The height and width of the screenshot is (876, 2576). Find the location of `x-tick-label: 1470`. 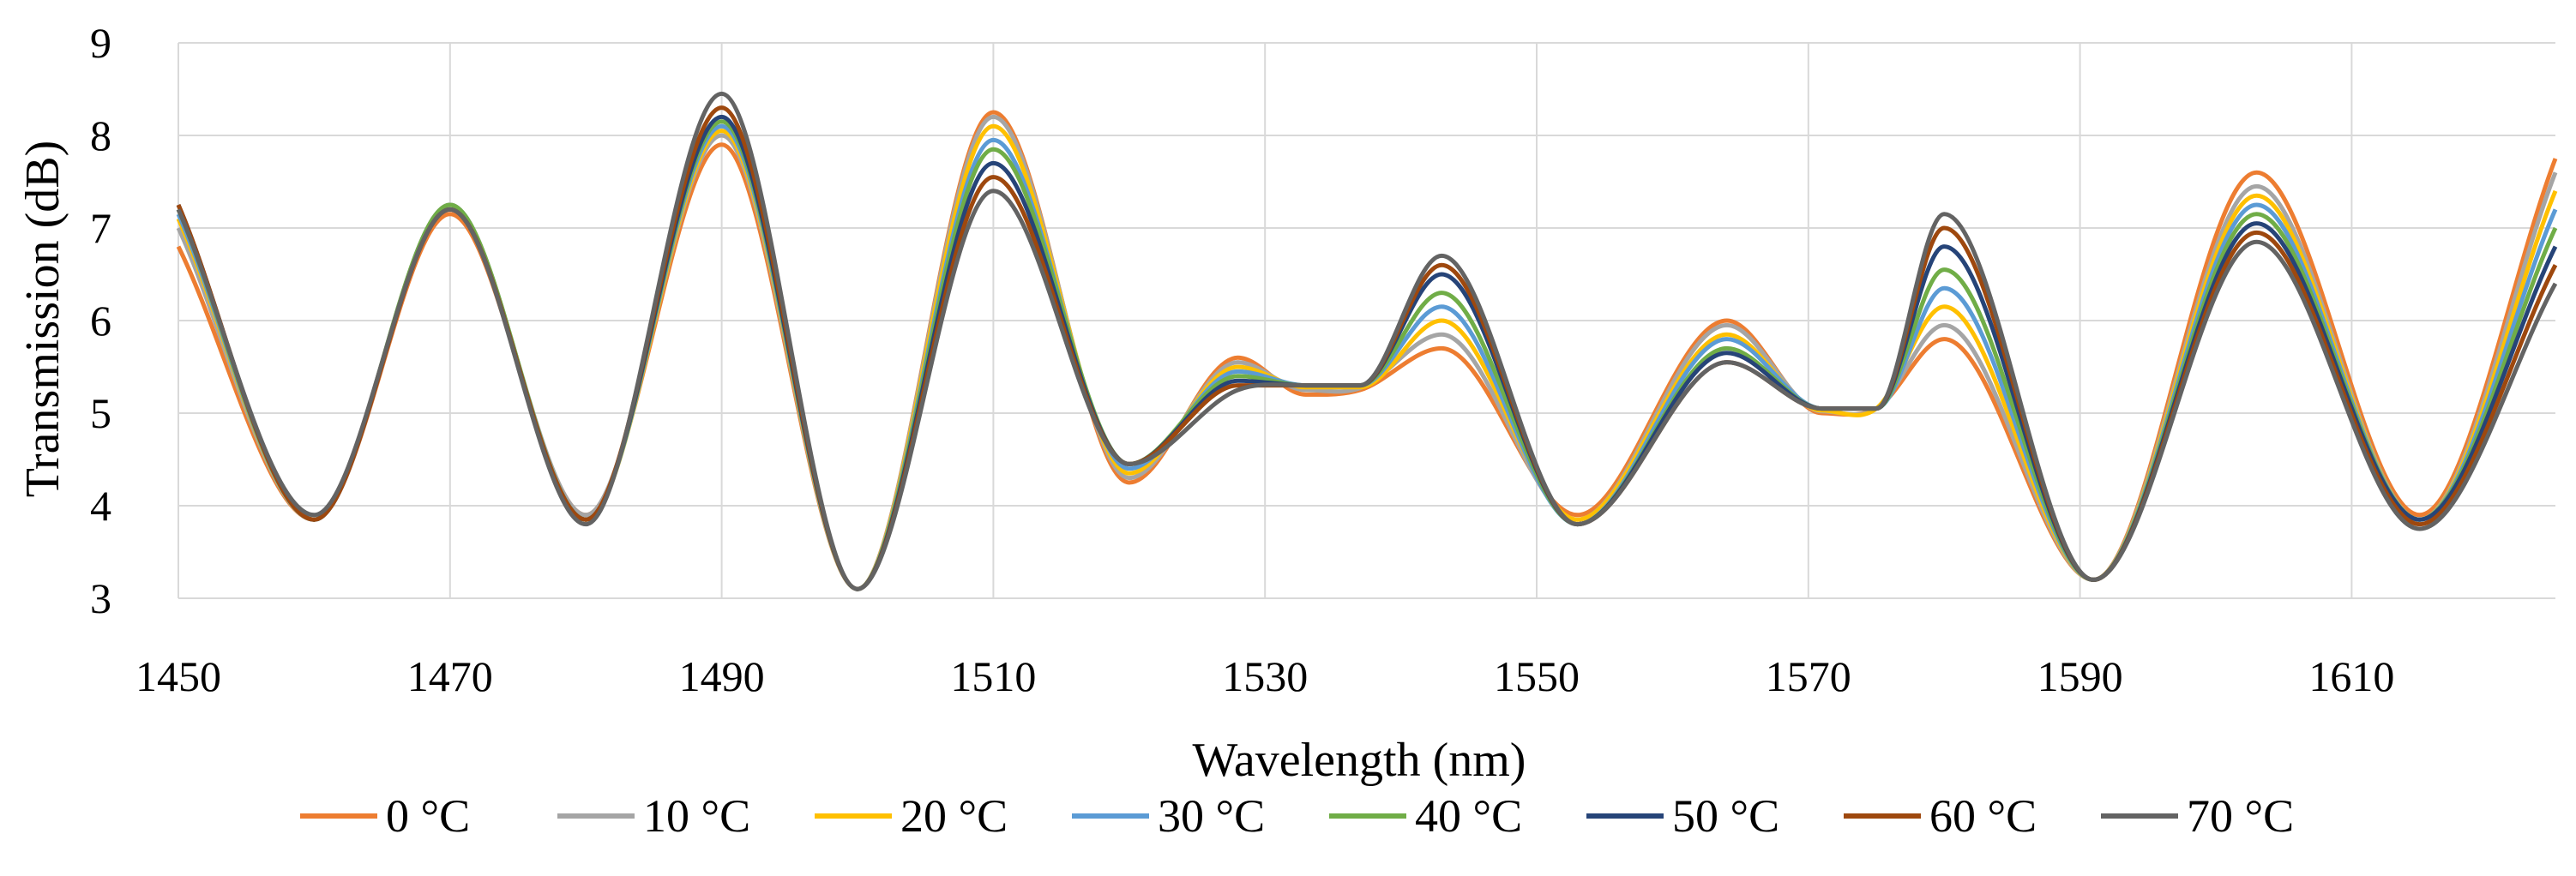

x-tick-label: 1470 is located at coordinates (450, 676).